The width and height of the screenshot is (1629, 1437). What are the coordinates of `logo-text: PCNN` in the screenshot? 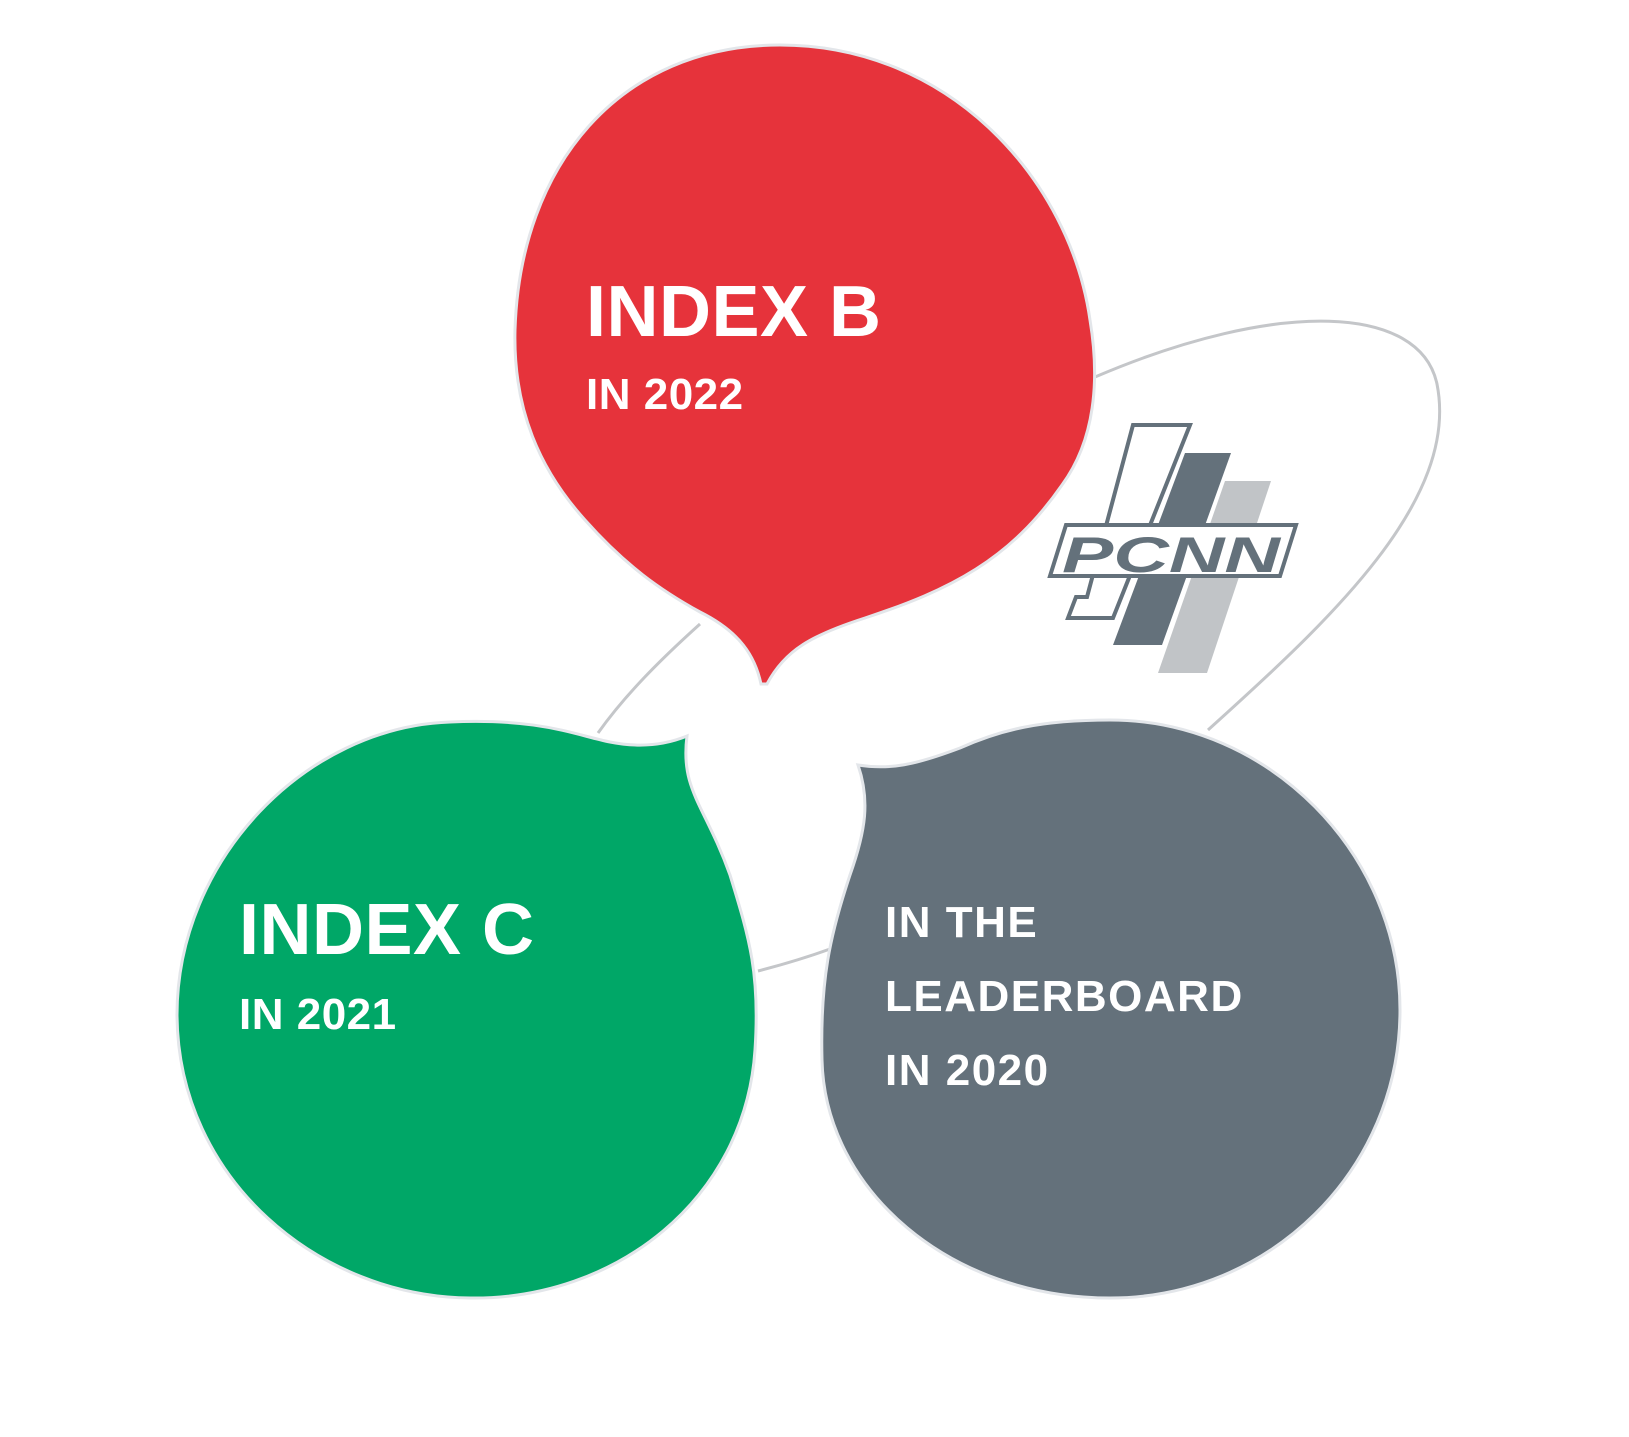 It's located at (1171, 555).